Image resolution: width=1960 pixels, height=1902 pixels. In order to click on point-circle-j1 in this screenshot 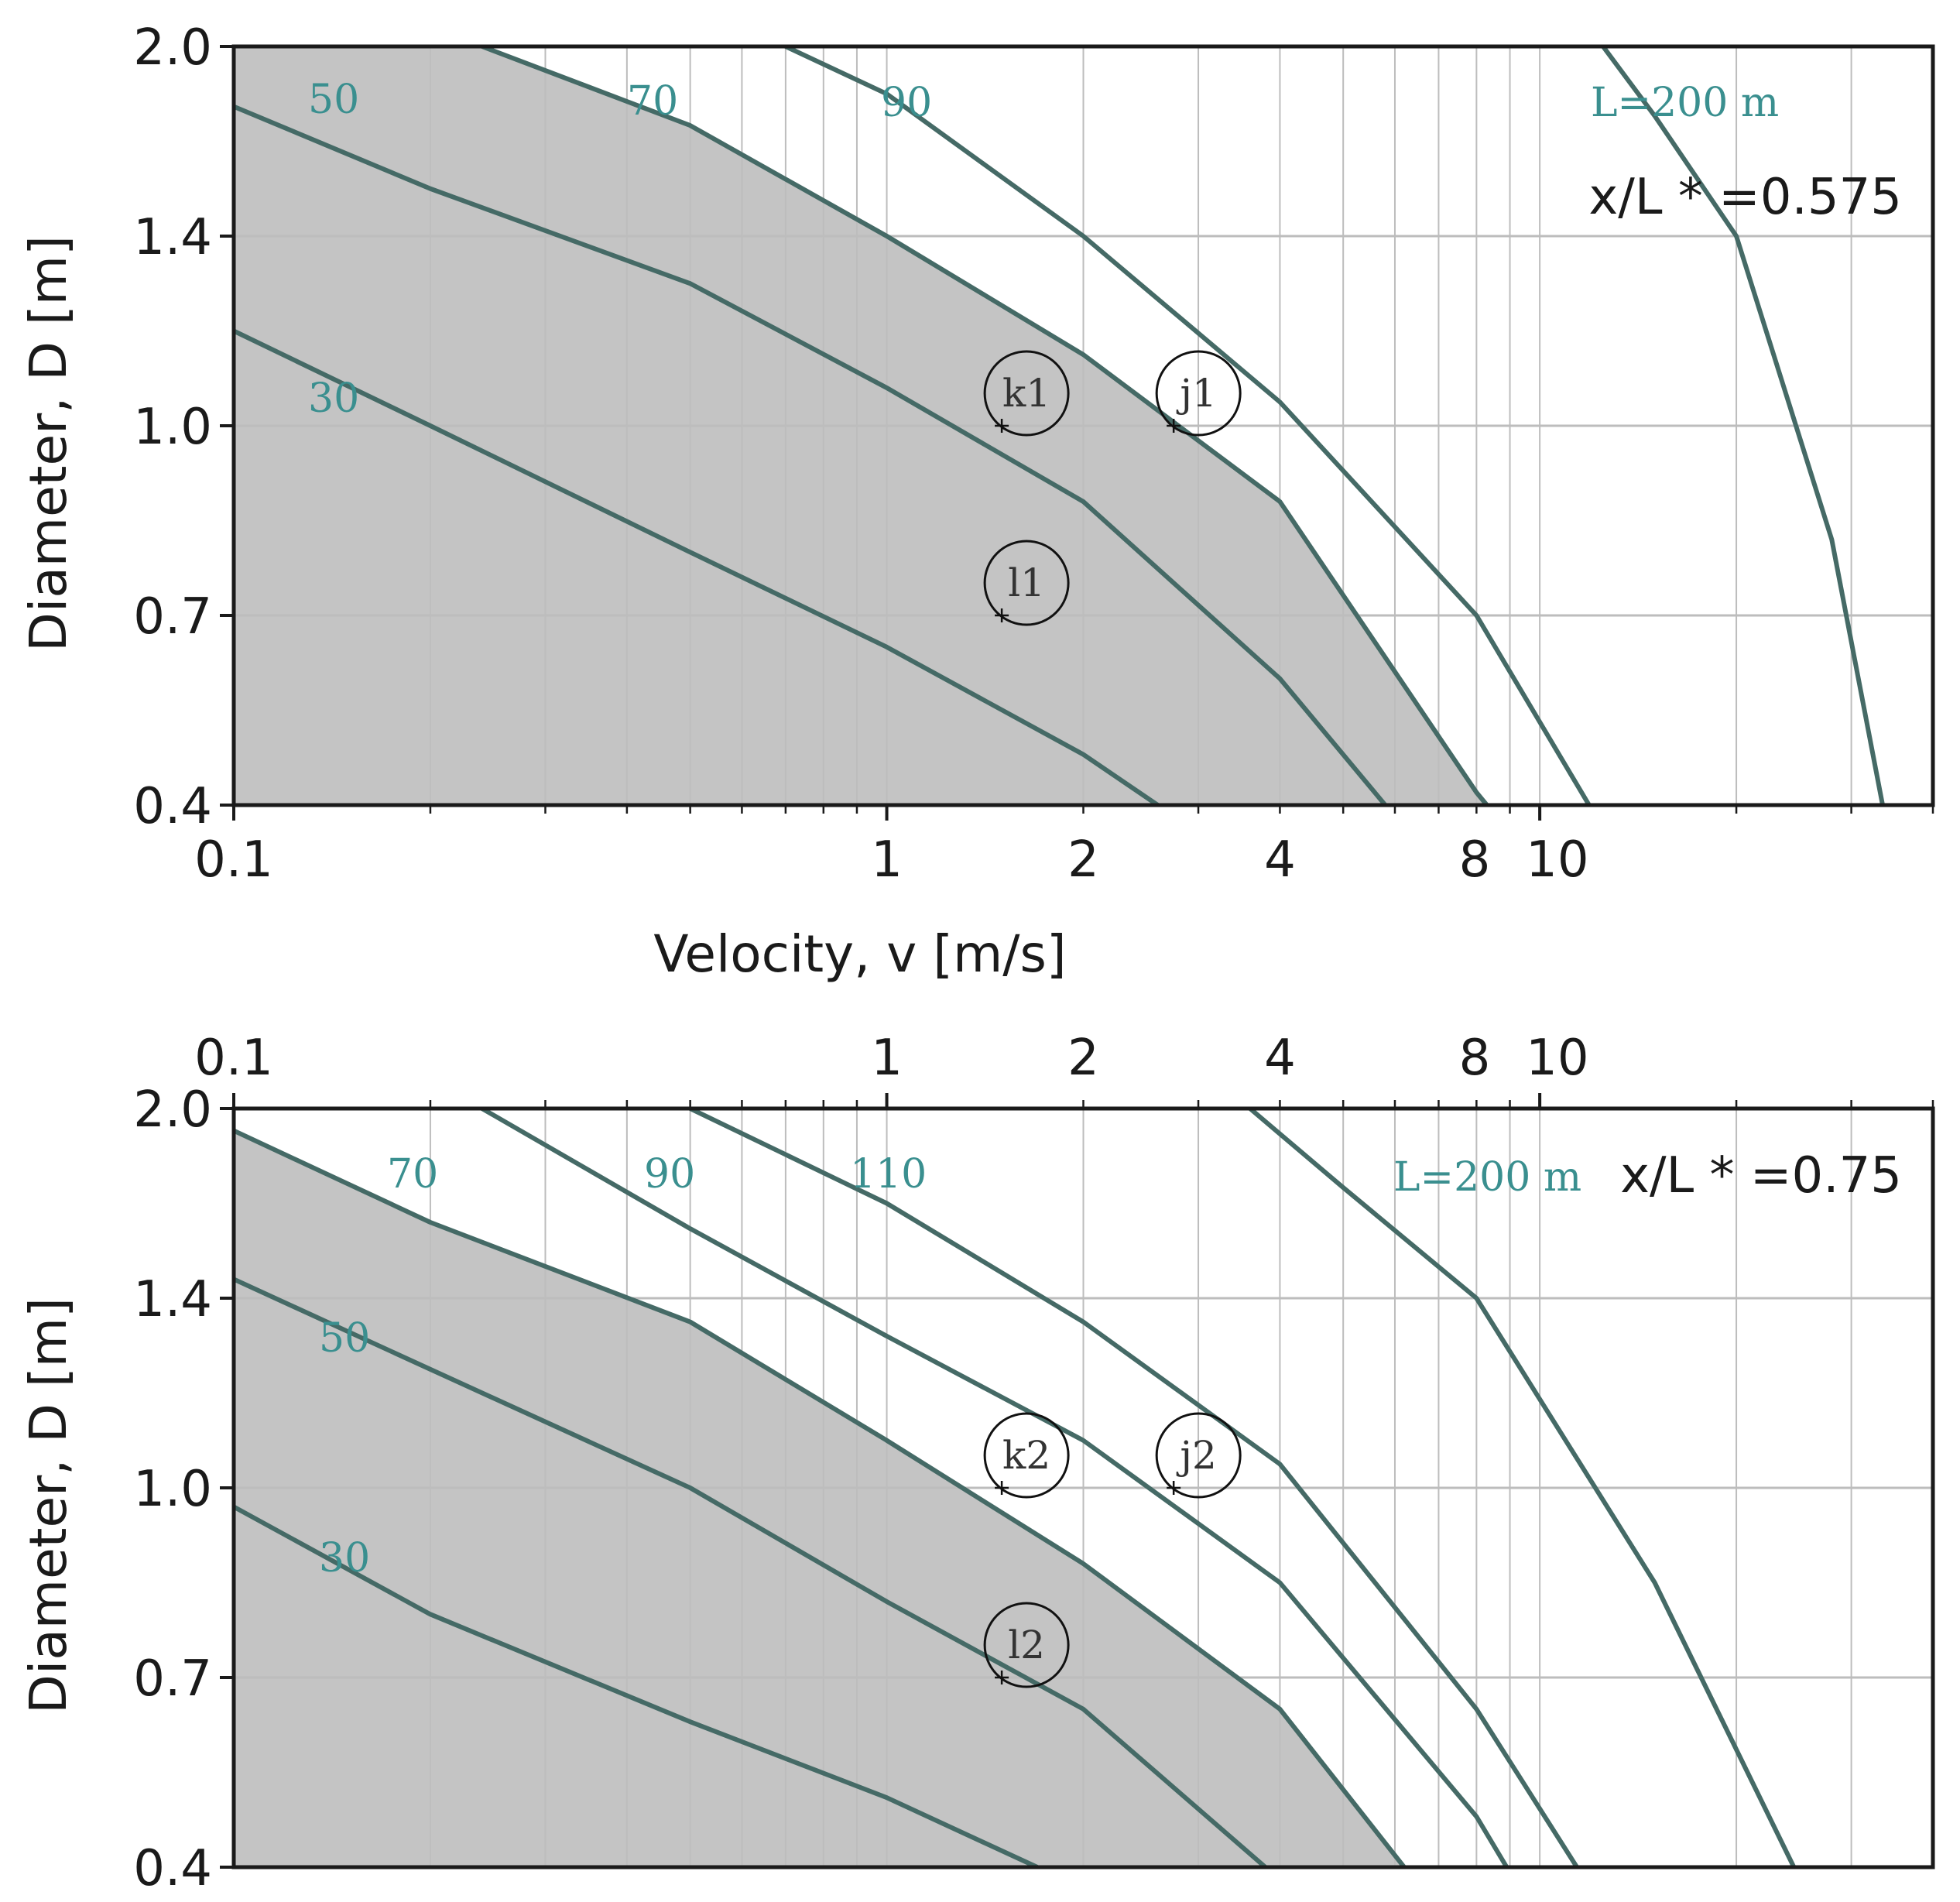, I will do `click(1198, 393)`.